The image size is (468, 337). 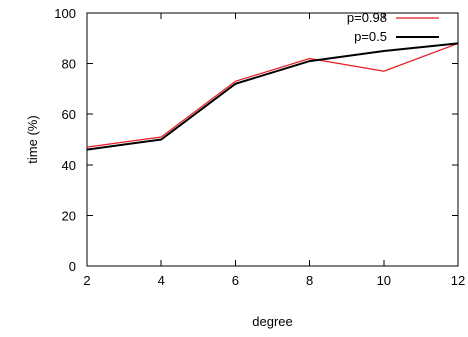 What do you see at coordinates (384, 280) in the screenshot?
I see `x-tick-label: 10` at bounding box center [384, 280].